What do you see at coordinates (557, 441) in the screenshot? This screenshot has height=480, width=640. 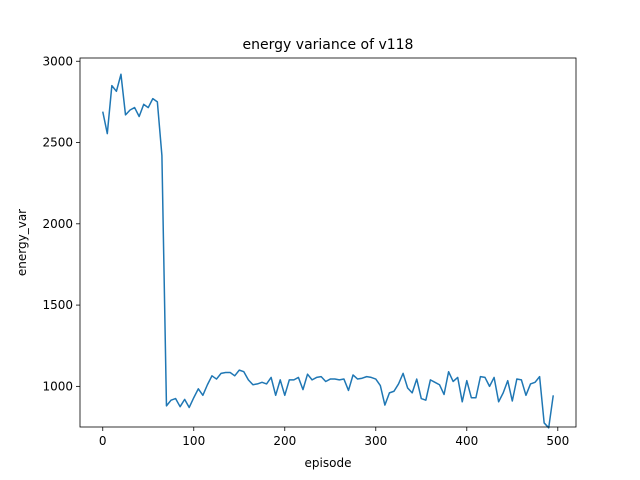 I see `x-tick-label: 500` at bounding box center [557, 441].